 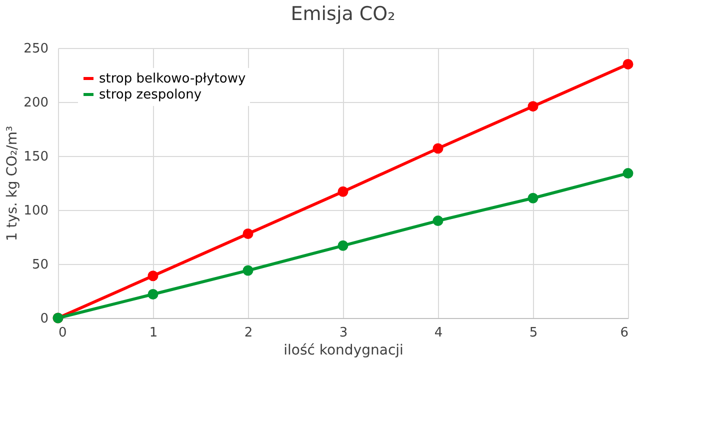 I want to click on x-tick-label: 2, so click(x=248, y=333).